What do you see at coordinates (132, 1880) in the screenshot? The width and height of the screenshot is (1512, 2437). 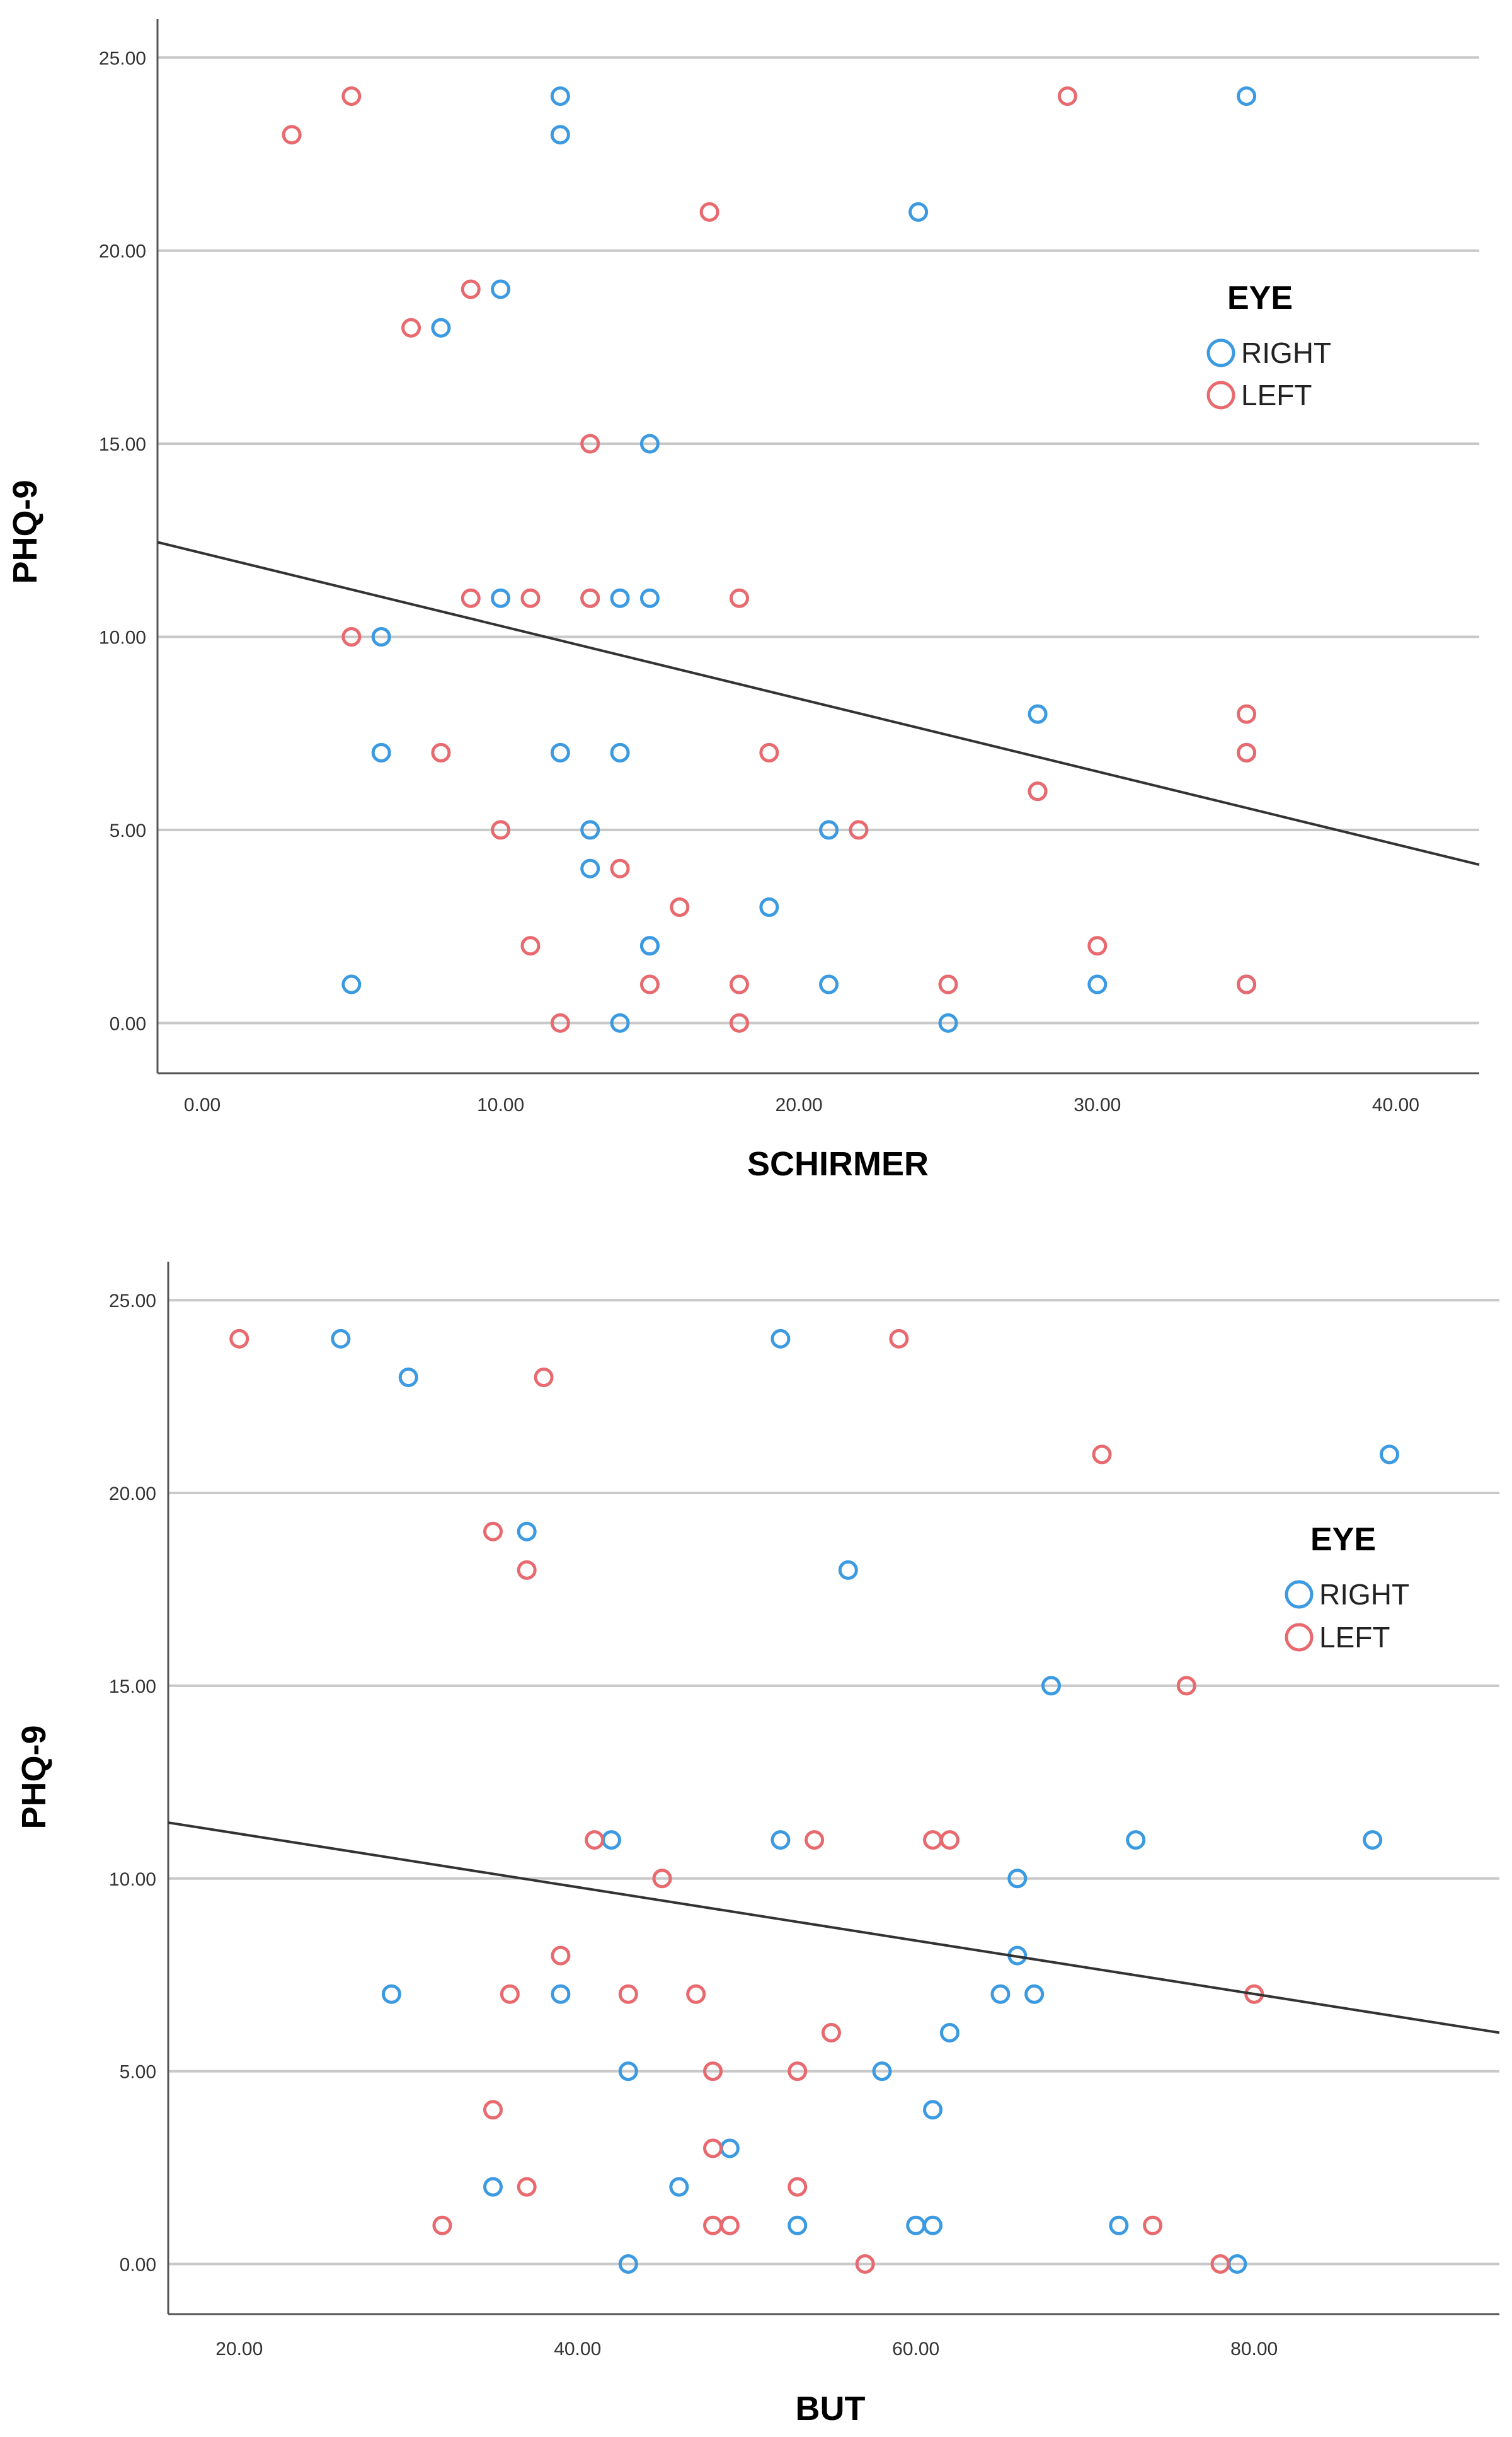 I see `but-y-tick-label: 10.00` at bounding box center [132, 1880].